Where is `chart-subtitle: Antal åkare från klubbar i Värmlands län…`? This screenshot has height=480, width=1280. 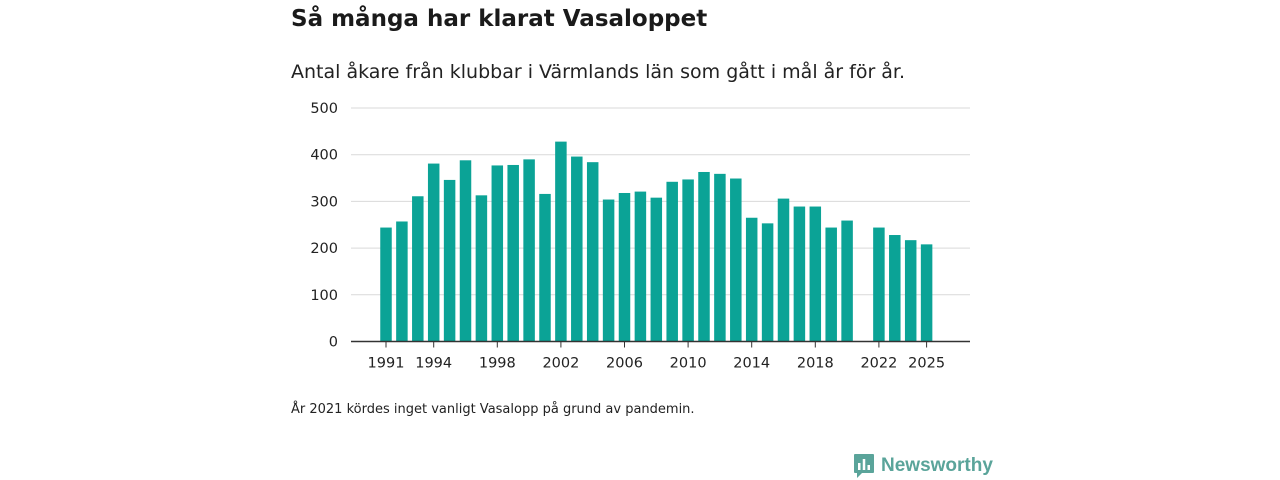
chart-subtitle: Antal åkare från klubbar i Värmlands län… is located at coordinates (598, 72).